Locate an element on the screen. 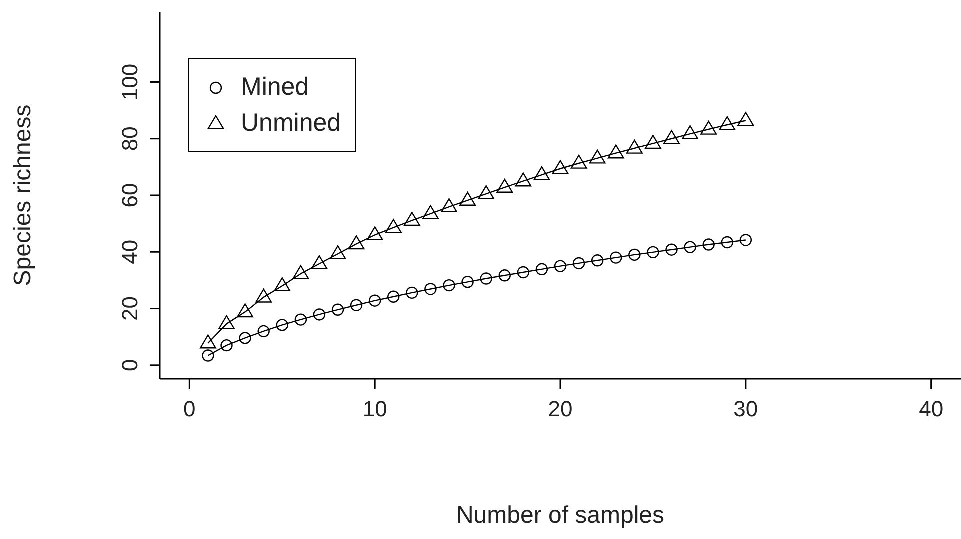 The height and width of the screenshot is (539, 961). y-tick-label: 20 is located at coordinates (130, 309).